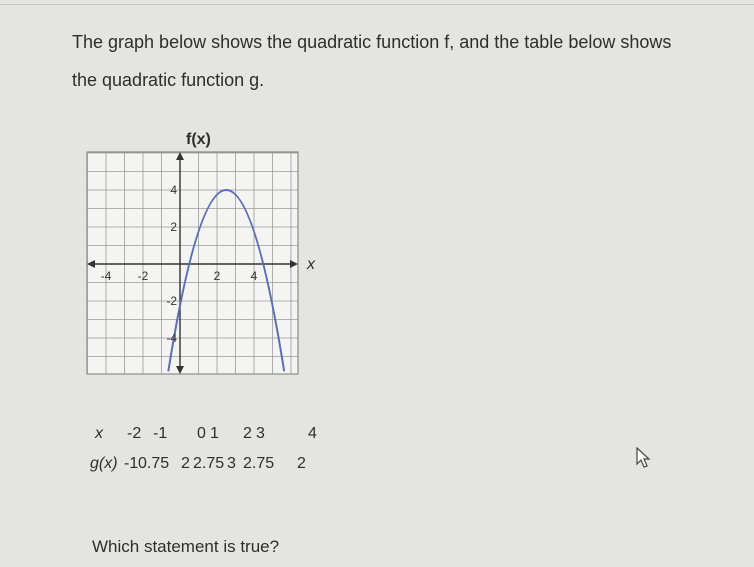 The width and height of the screenshot is (754, 567). What do you see at coordinates (171, 338) in the screenshot?
I see `y-tick-label: -4` at bounding box center [171, 338].